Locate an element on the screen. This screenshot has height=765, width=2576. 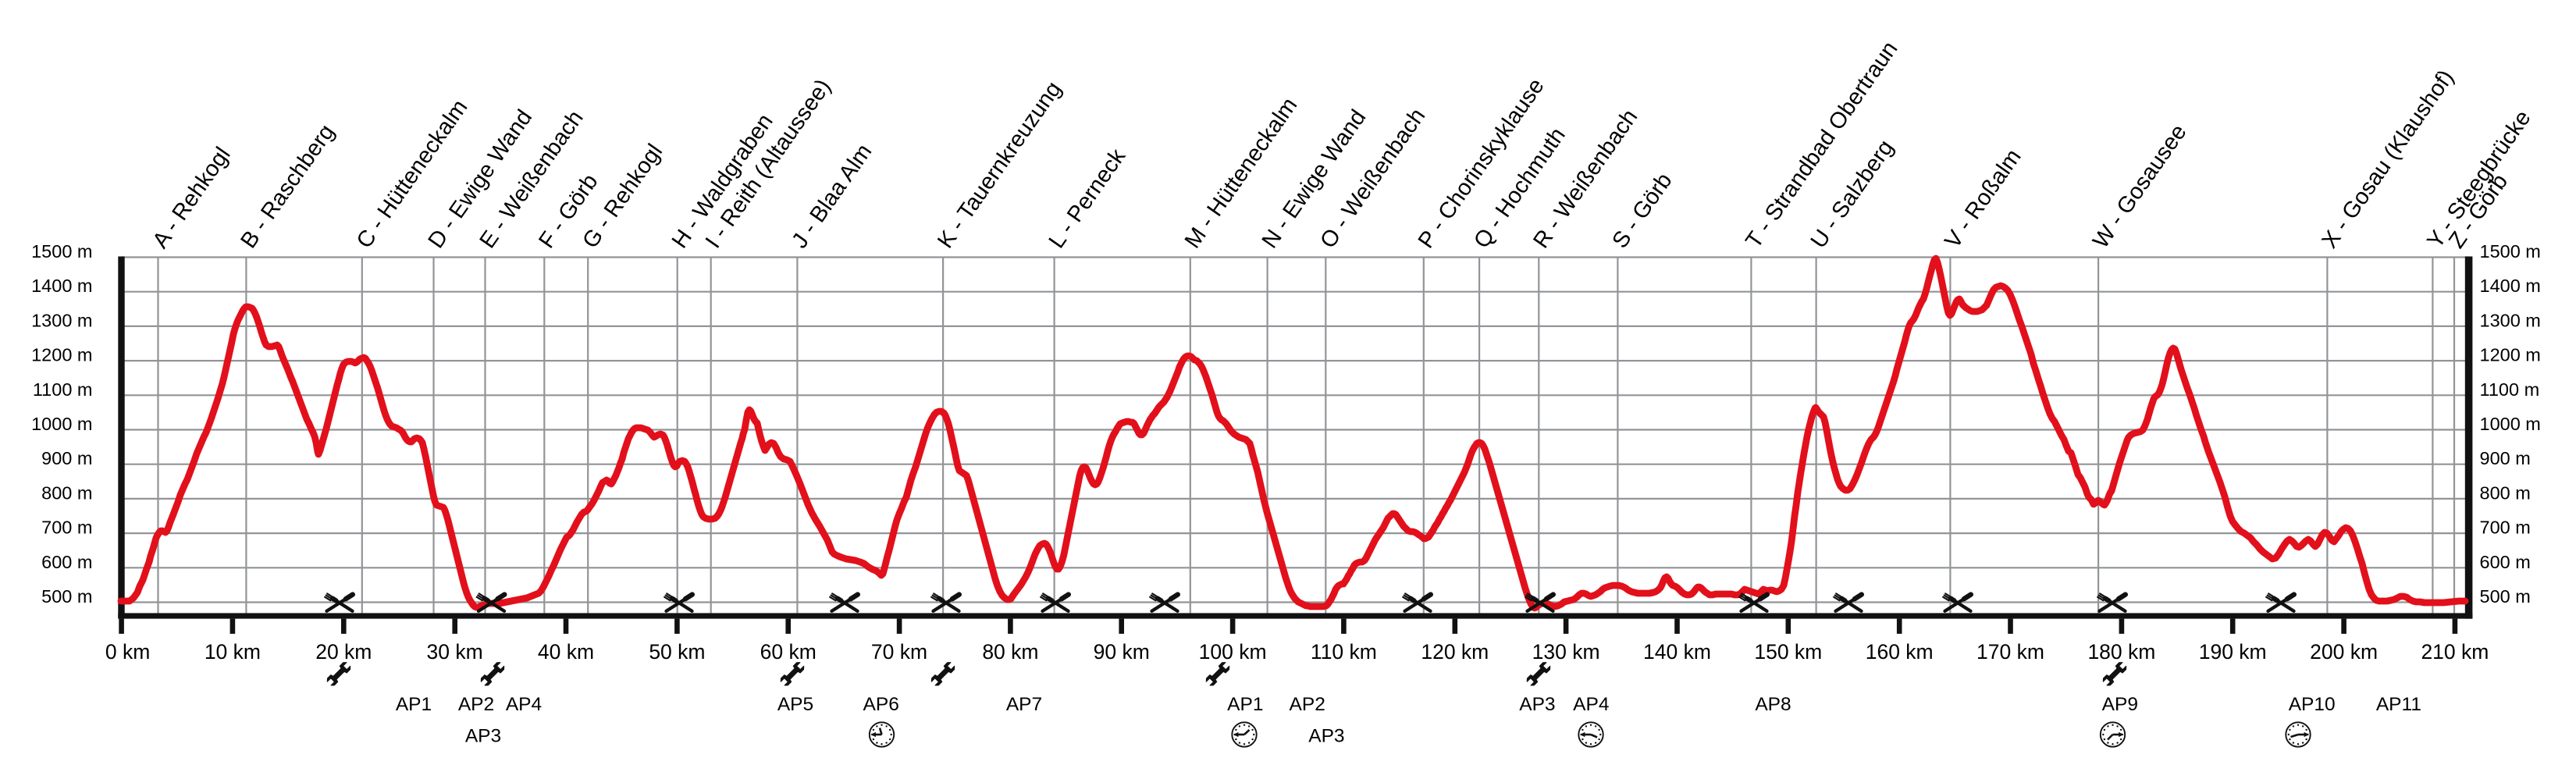
svg-text: 20 km is located at coordinates (343, 652).